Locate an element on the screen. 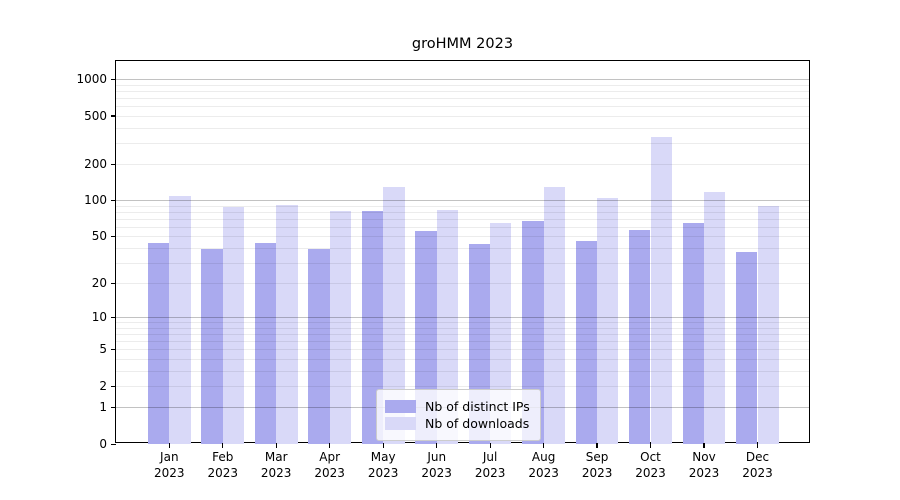 Image resolution: width=900 pixels, height=500 pixels. legend-item-downloads: Nb of downloads is located at coordinates (457, 423).